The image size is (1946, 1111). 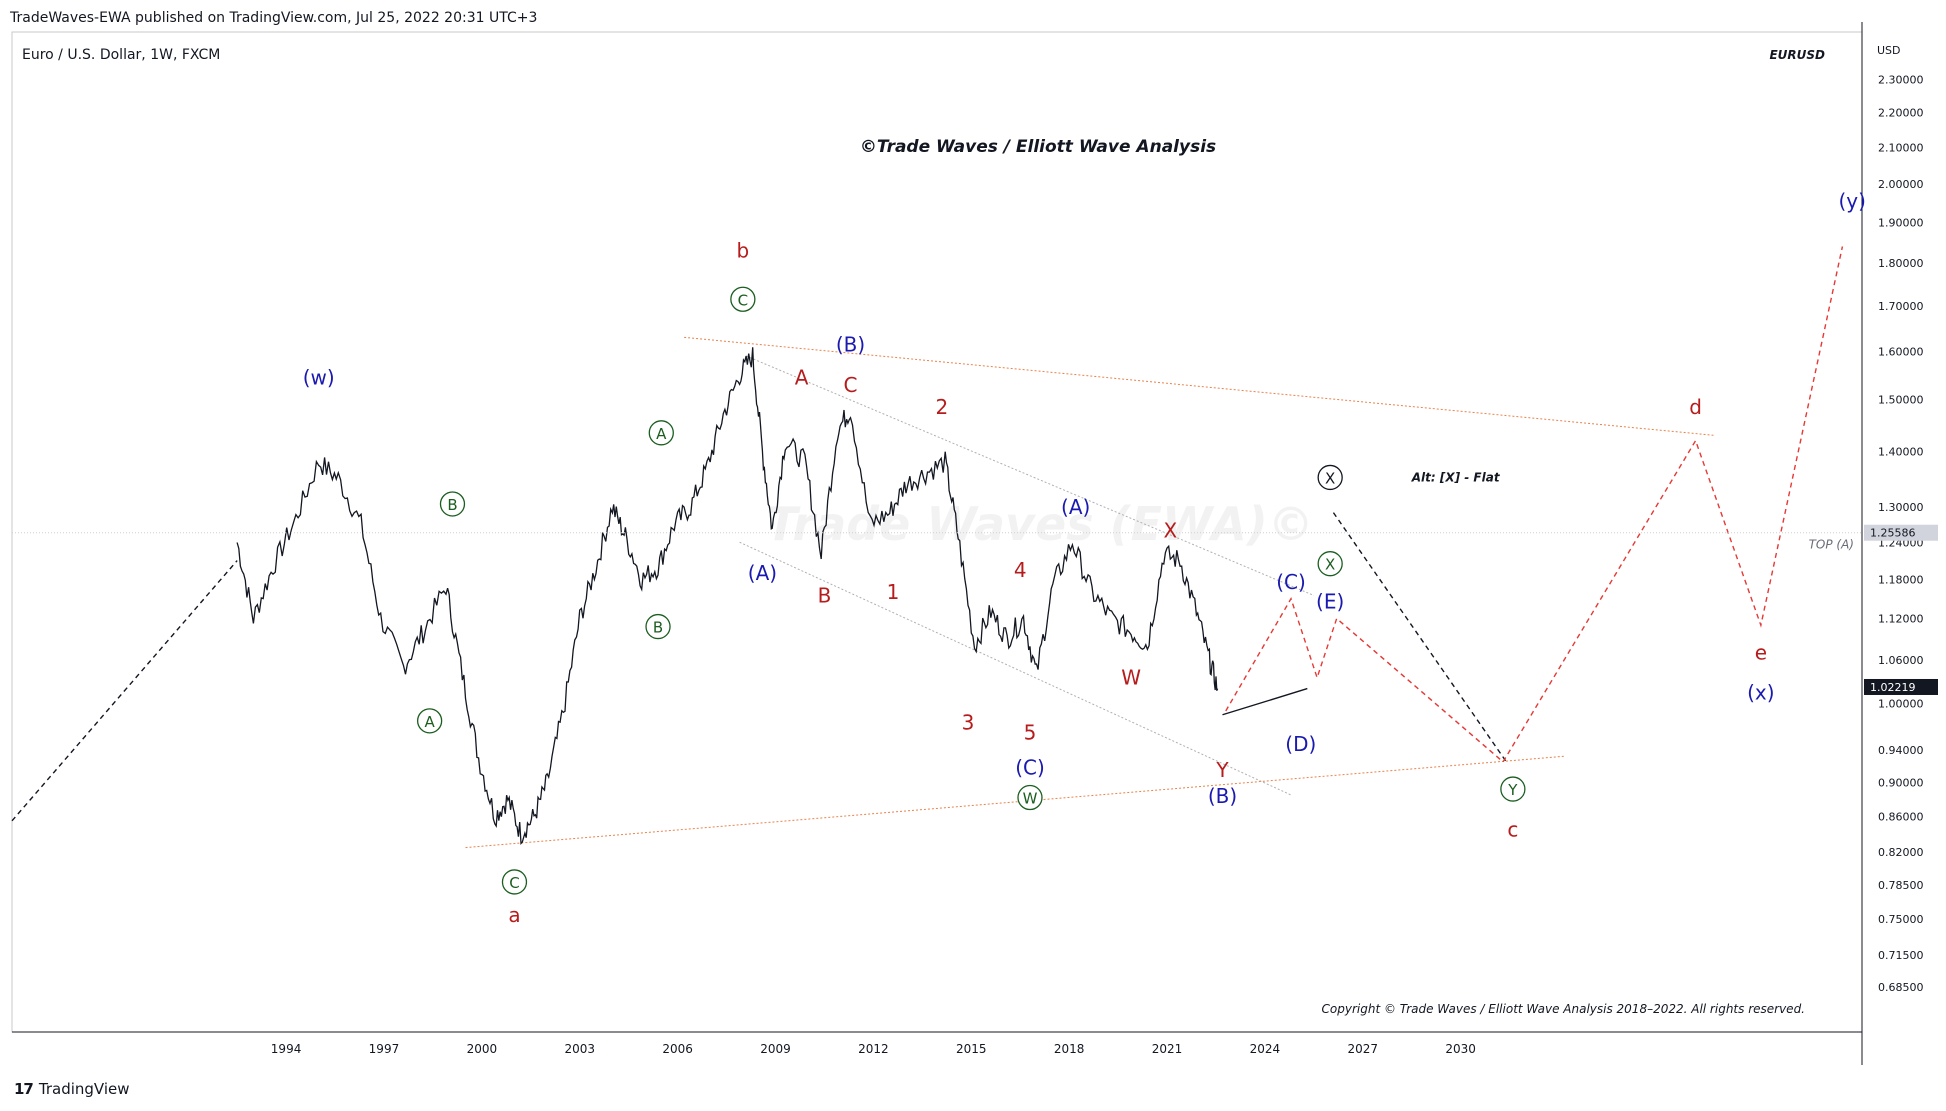 What do you see at coordinates (1831, 545) in the screenshot?
I see `price-label-caption: TOP (A)` at bounding box center [1831, 545].